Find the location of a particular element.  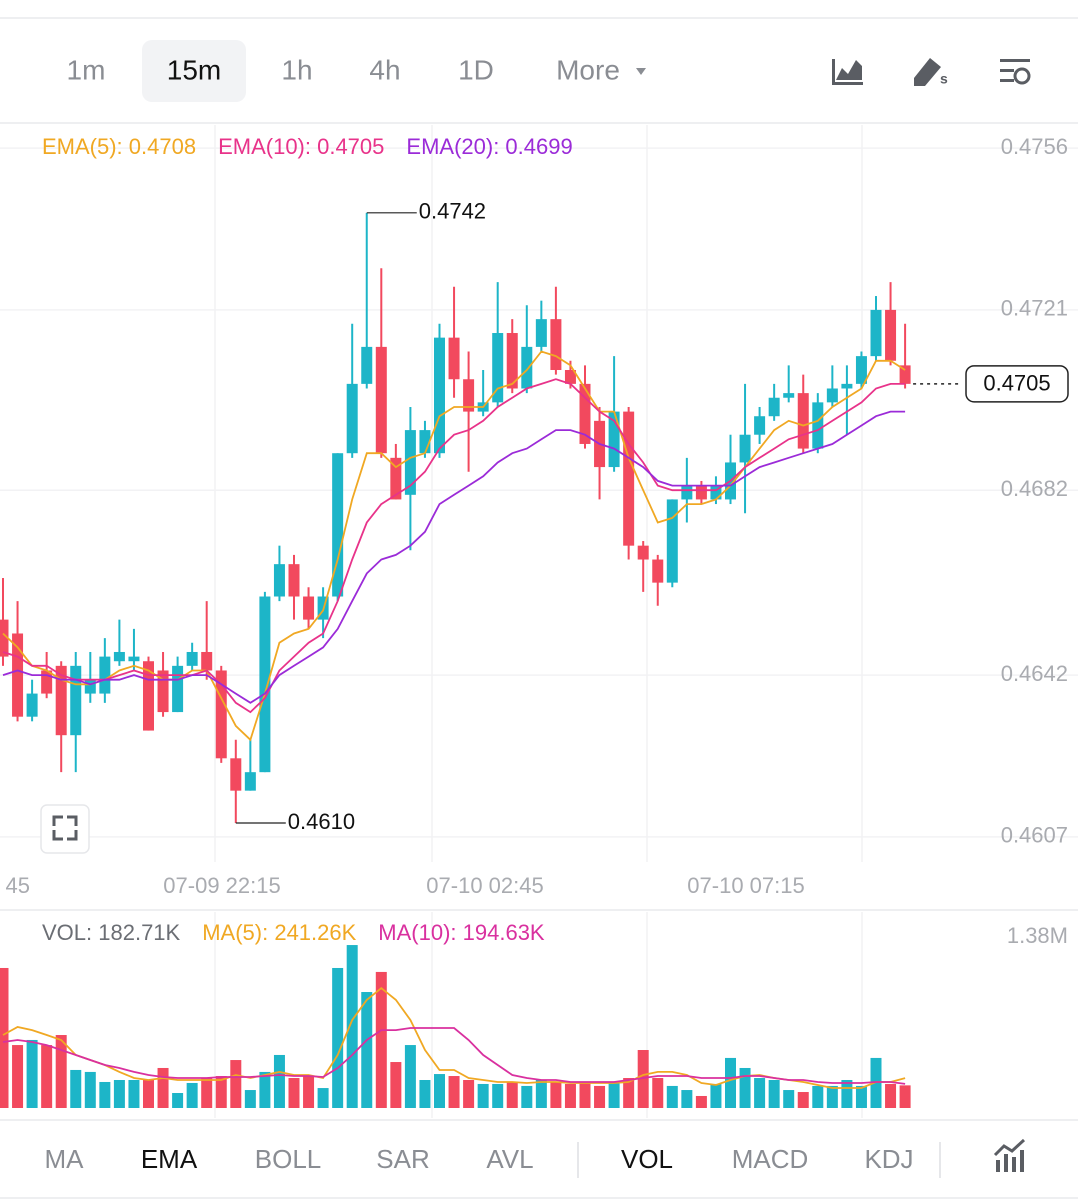

indicator-tab: AVL is located at coordinates (509, 1159).